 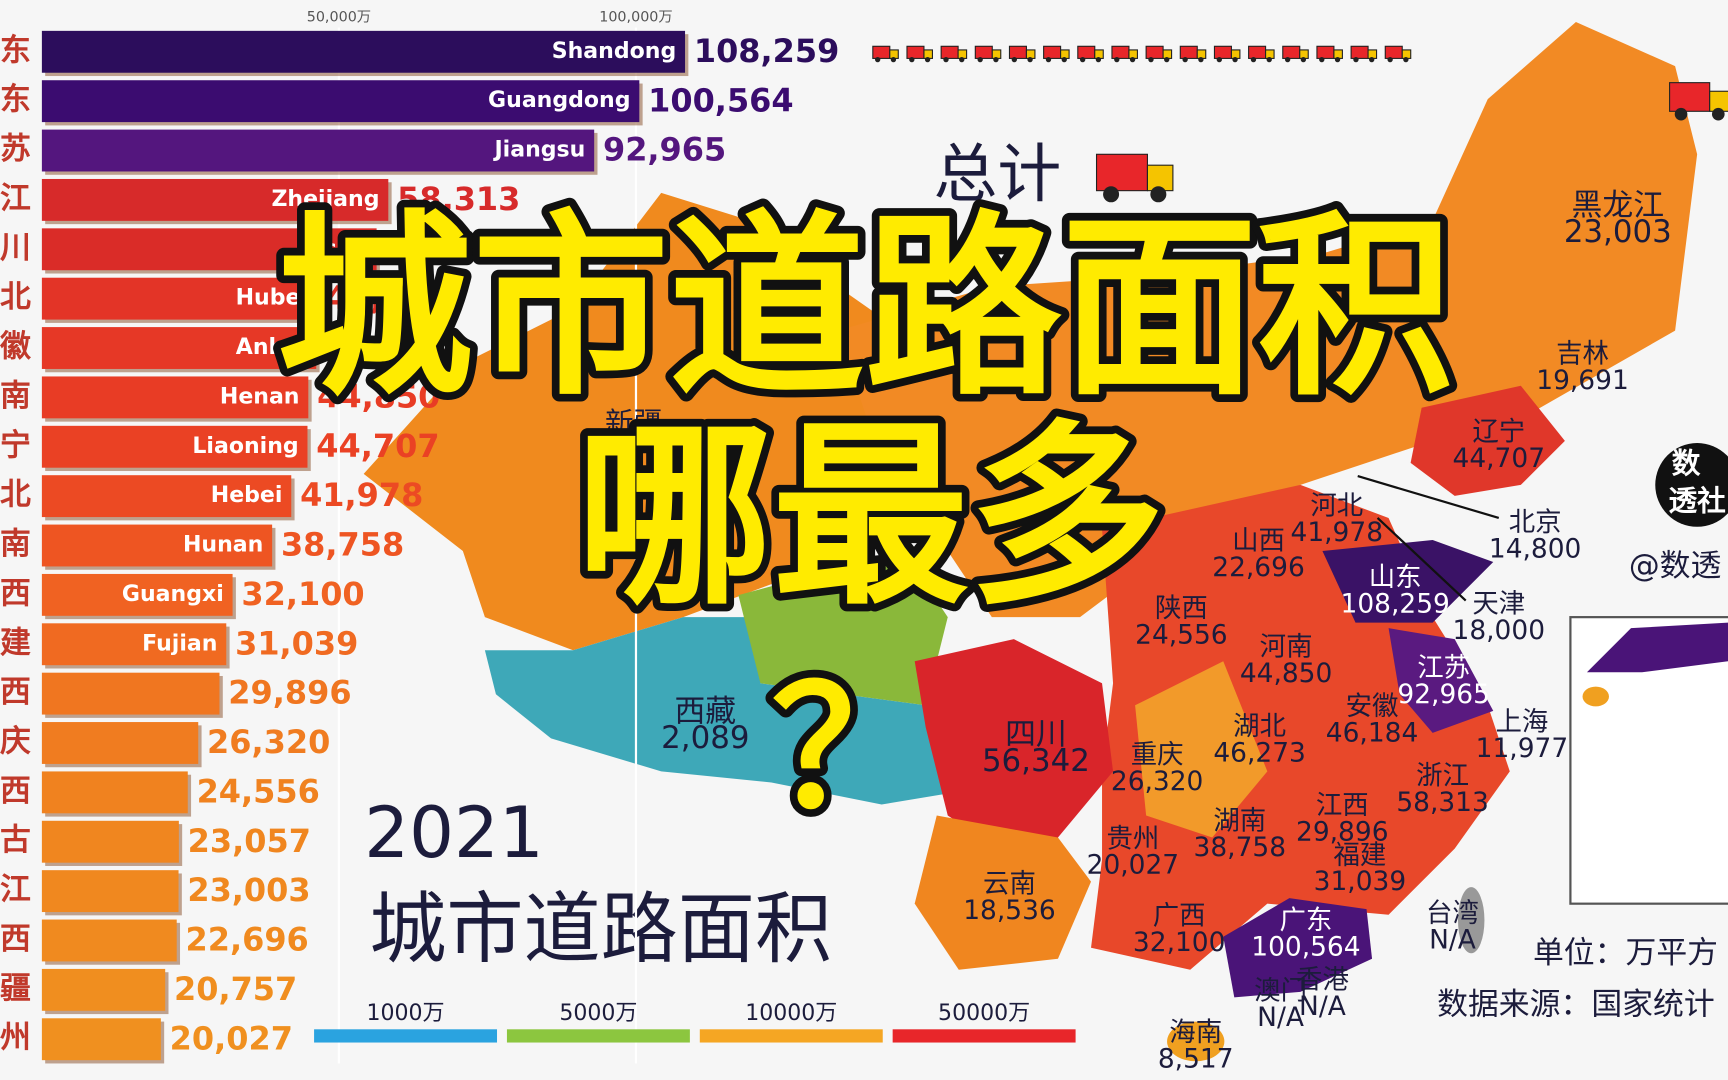 What do you see at coordinates (334, 248) in the screenshot?
I see `bar-label: Sichu` at bounding box center [334, 248].